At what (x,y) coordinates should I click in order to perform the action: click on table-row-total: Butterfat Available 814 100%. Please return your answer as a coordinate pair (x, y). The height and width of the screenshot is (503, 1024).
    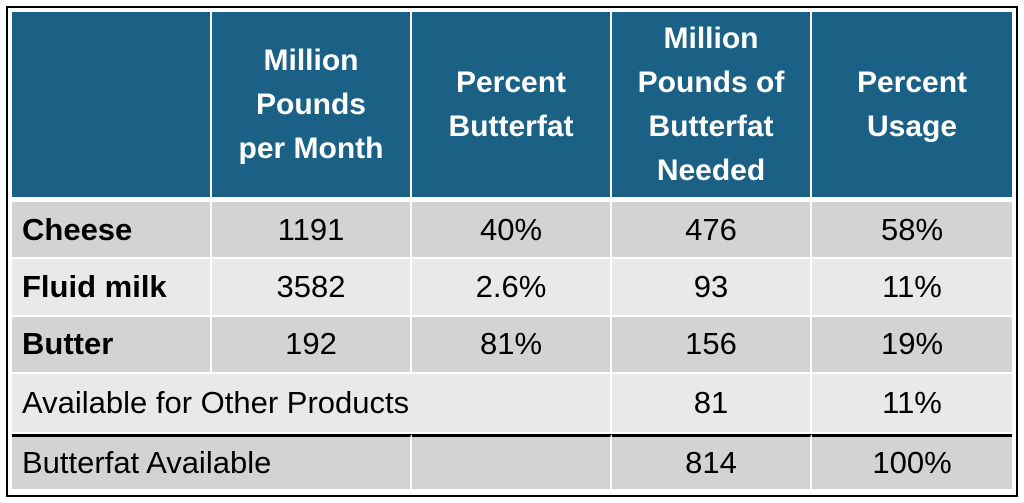
    Looking at the image, I should click on (512, 462).